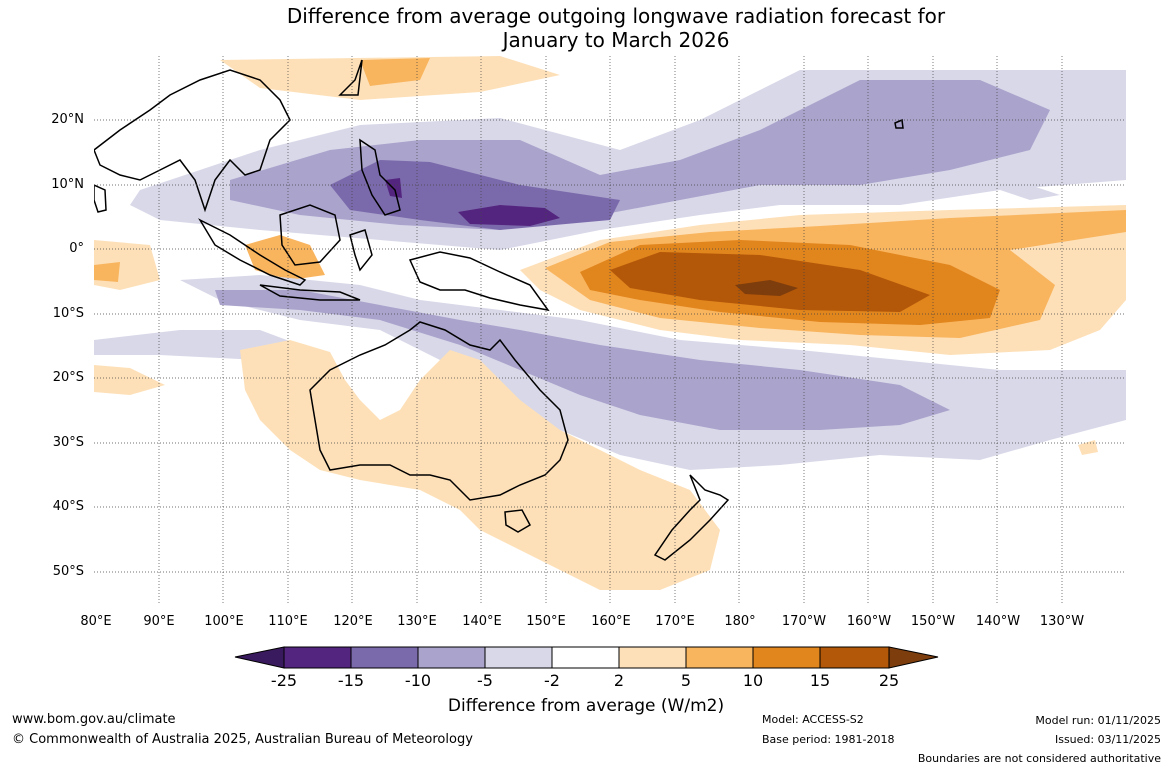 The height and width of the screenshot is (770, 1173). Describe the element at coordinates (869, 621) in the screenshot. I see `lon-tick-label: 160°W` at that location.